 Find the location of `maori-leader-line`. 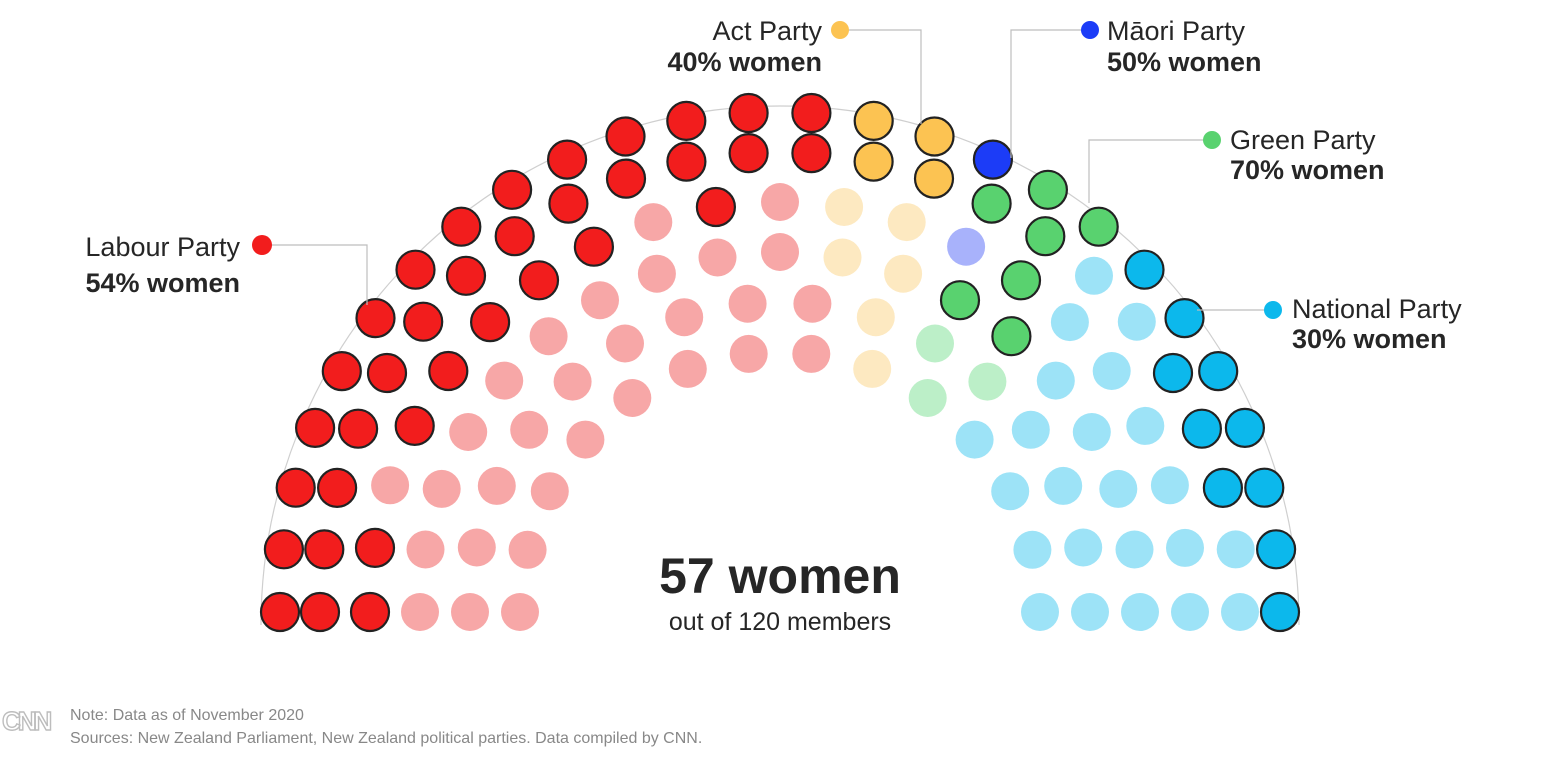

maori-leader-line is located at coordinates (1046, 93).